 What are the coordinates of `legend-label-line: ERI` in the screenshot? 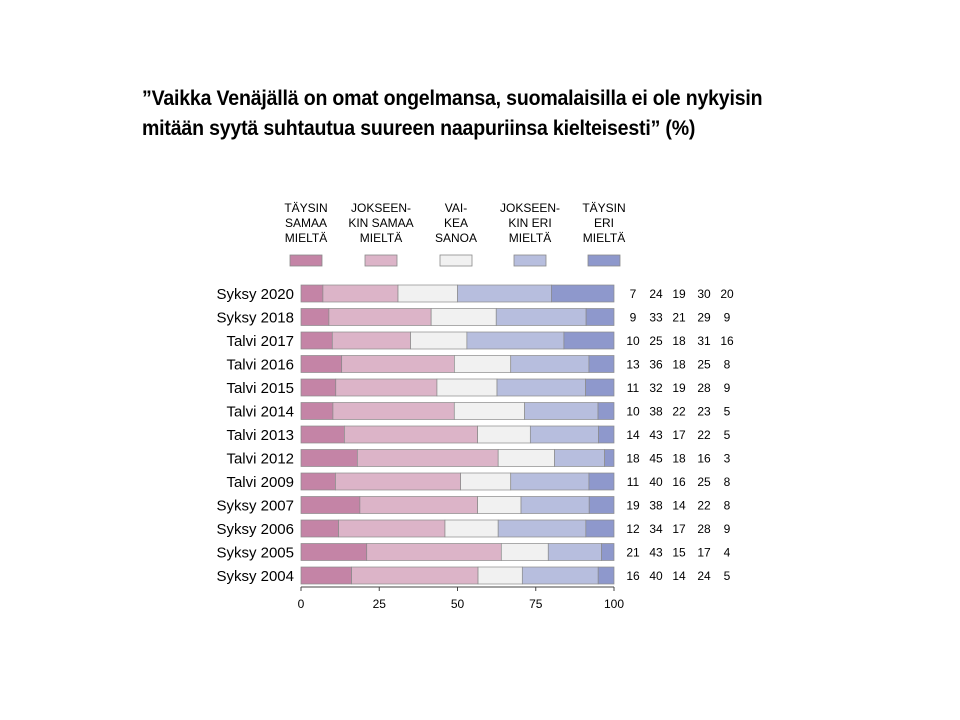 It's located at (604, 223).